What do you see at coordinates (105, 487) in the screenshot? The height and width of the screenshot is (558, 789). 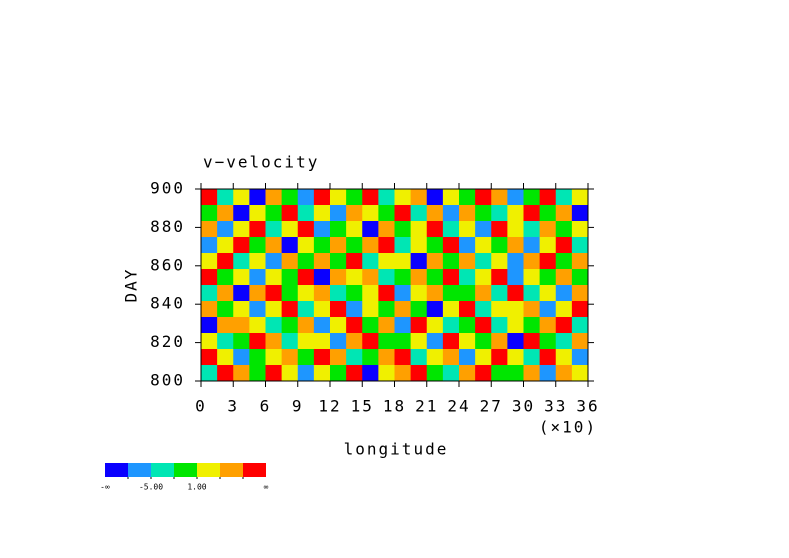 I see `colorbar-end: -∞` at bounding box center [105, 487].